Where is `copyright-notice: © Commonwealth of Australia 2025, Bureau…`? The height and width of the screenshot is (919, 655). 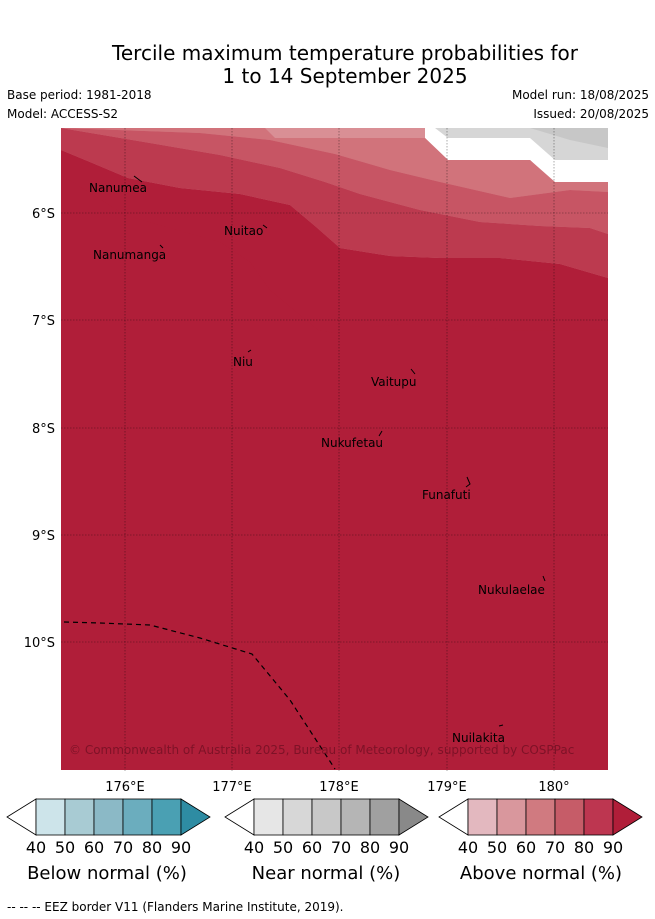 copyright-notice: © Commonwealth of Australia 2025, Bureau… is located at coordinates (321, 750).